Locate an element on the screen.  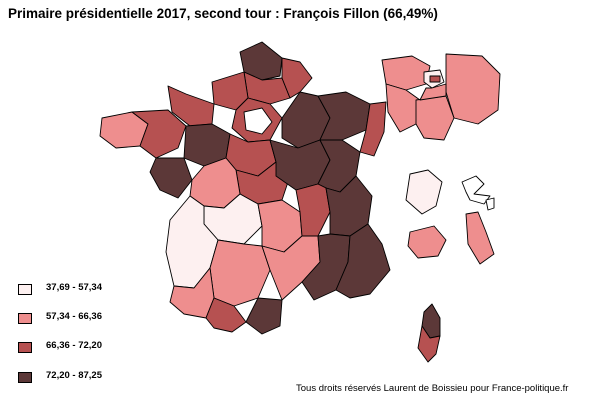
inset-seine-et-marne is located at coordinates (473, 89).